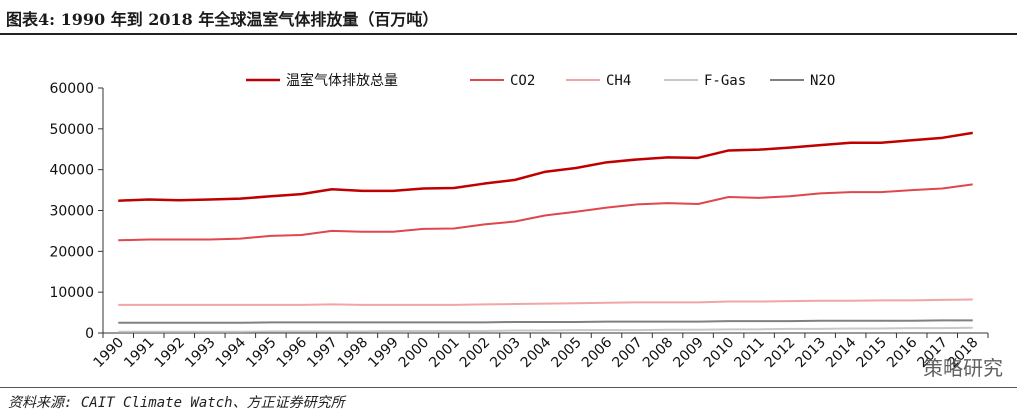 This screenshot has height=413, width=1017. What do you see at coordinates (545, 321) in the screenshot?
I see `series-line-N2O` at bounding box center [545, 321].